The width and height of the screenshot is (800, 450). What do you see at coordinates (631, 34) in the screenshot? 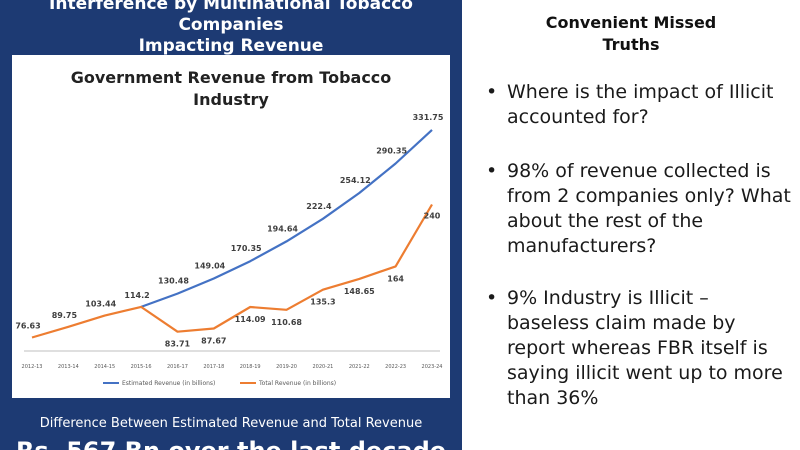
I see `missed-truths-title: Convenient Missed Truths` at bounding box center [631, 34].